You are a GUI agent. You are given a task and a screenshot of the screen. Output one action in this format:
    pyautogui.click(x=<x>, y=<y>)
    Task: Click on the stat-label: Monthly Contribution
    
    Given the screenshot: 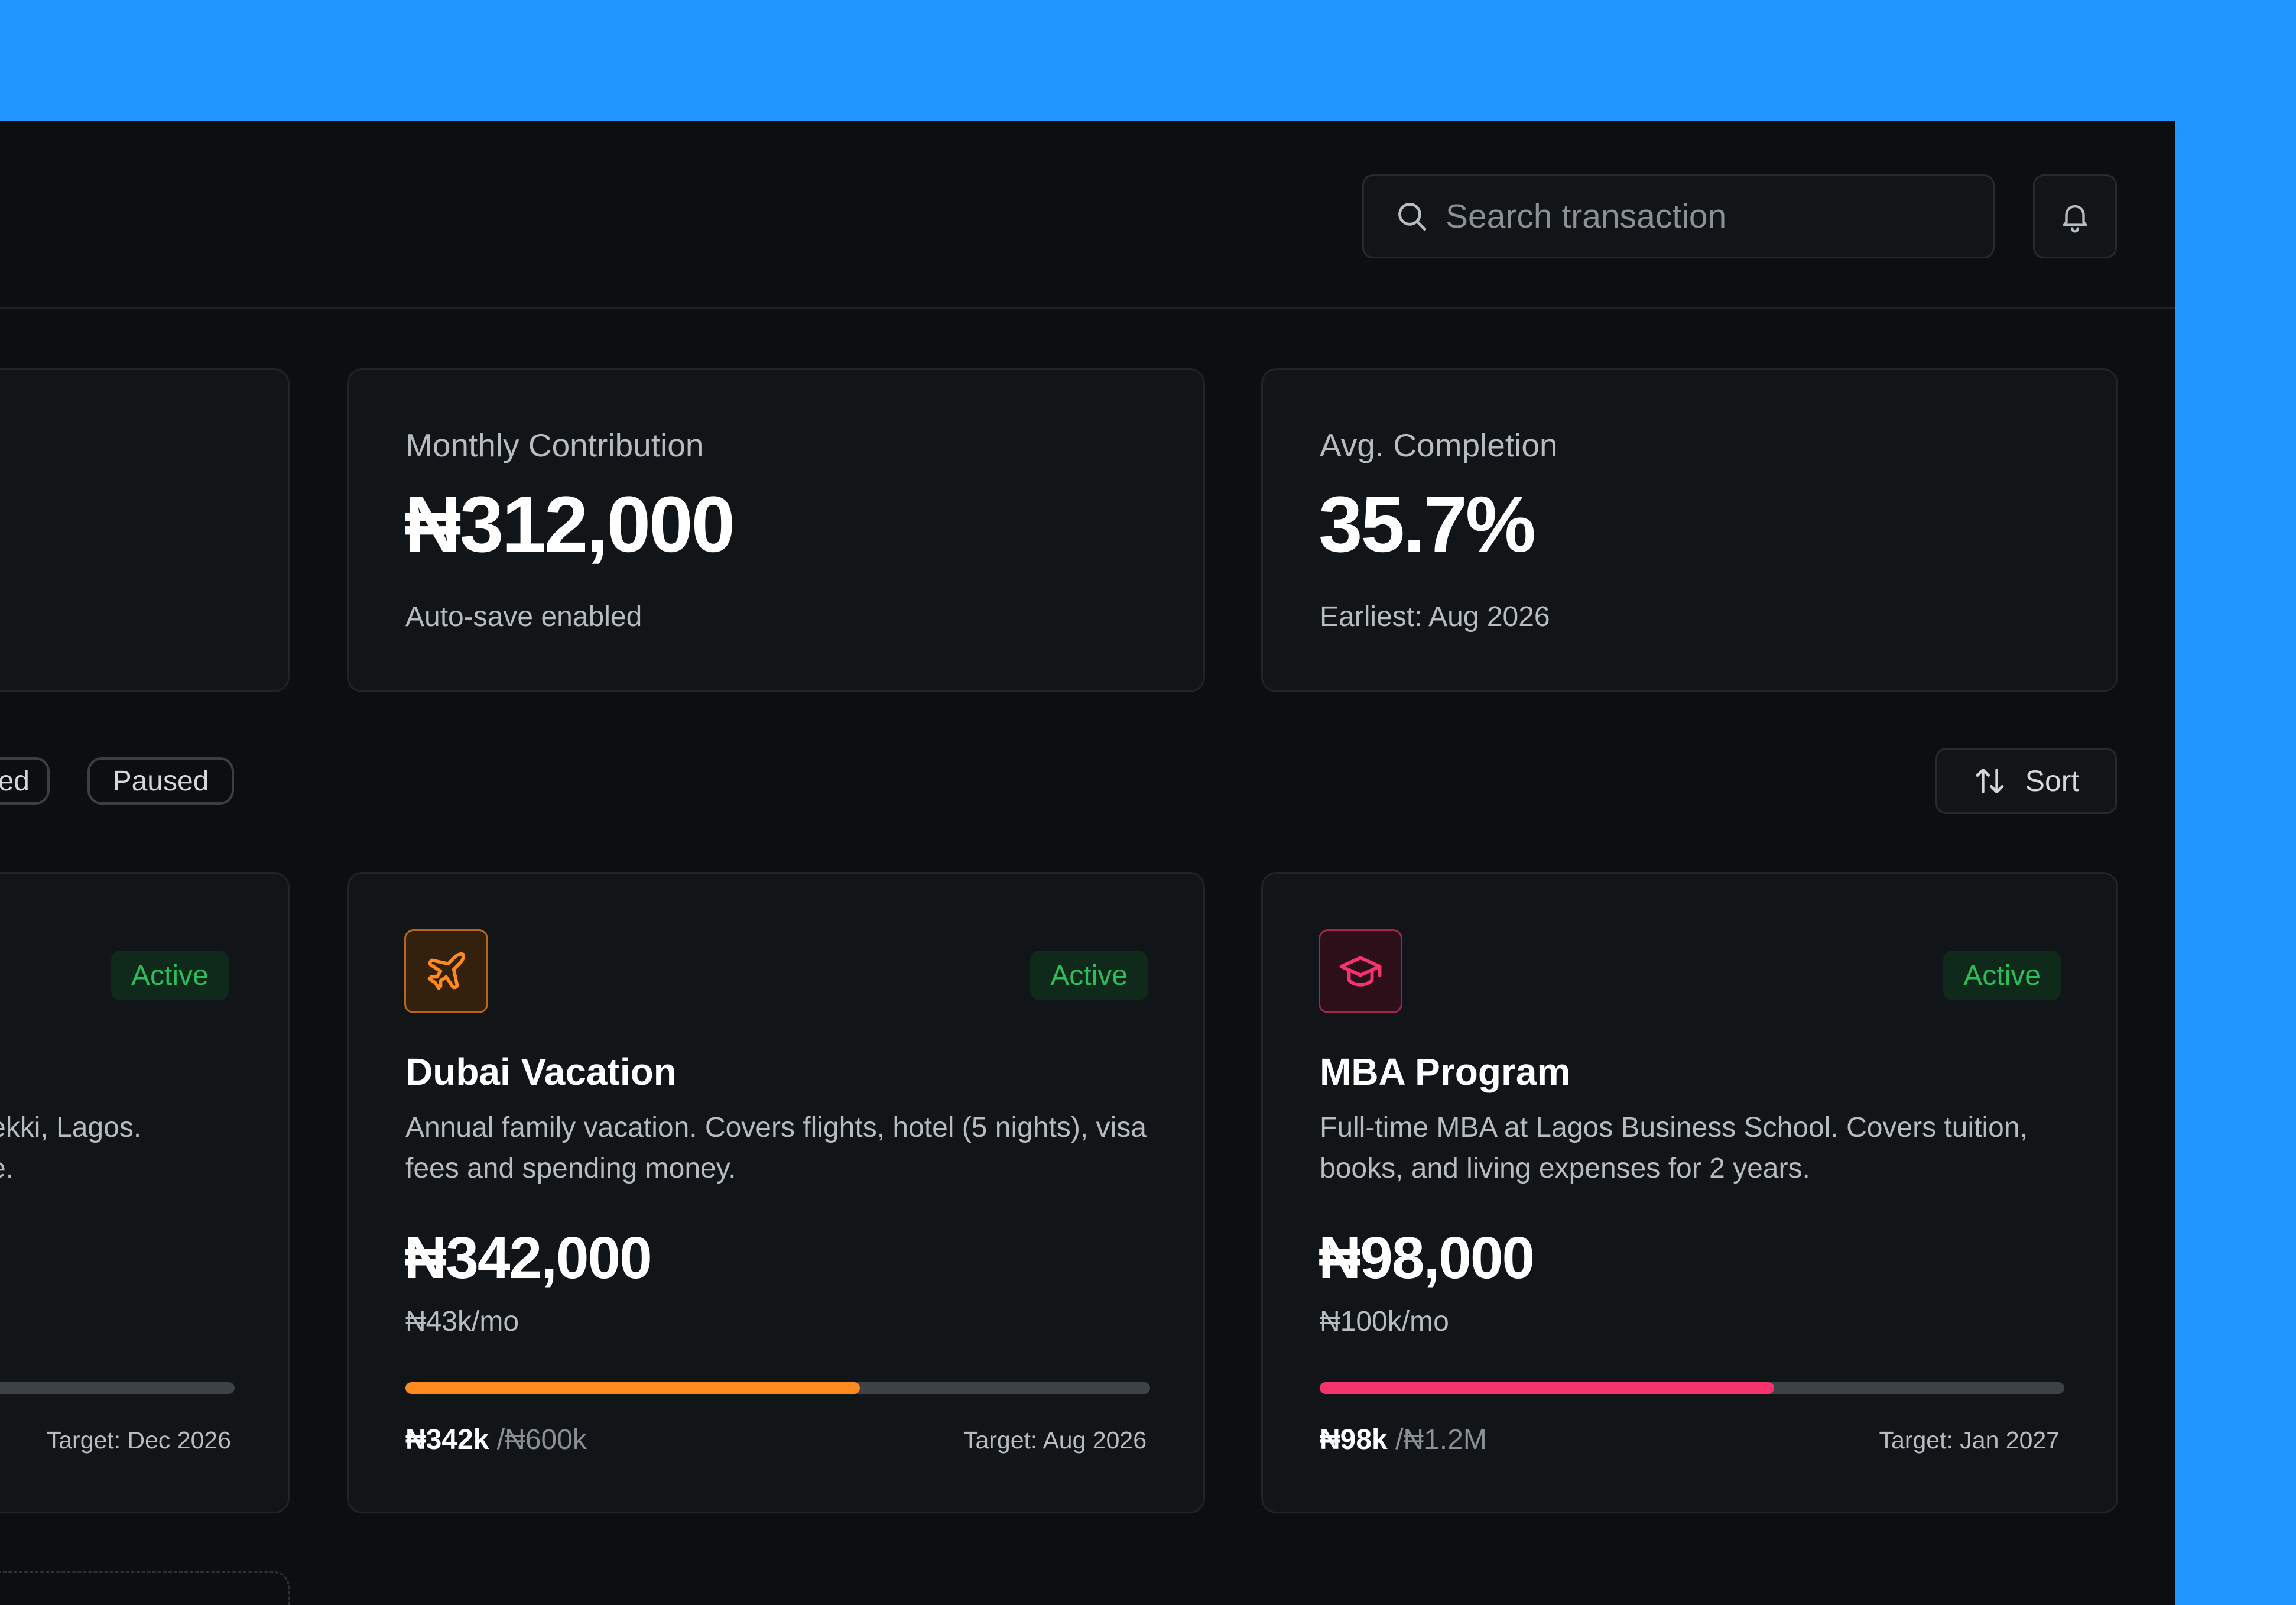 What is the action you would take?
    pyautogui.click(x=554, y=445)
    